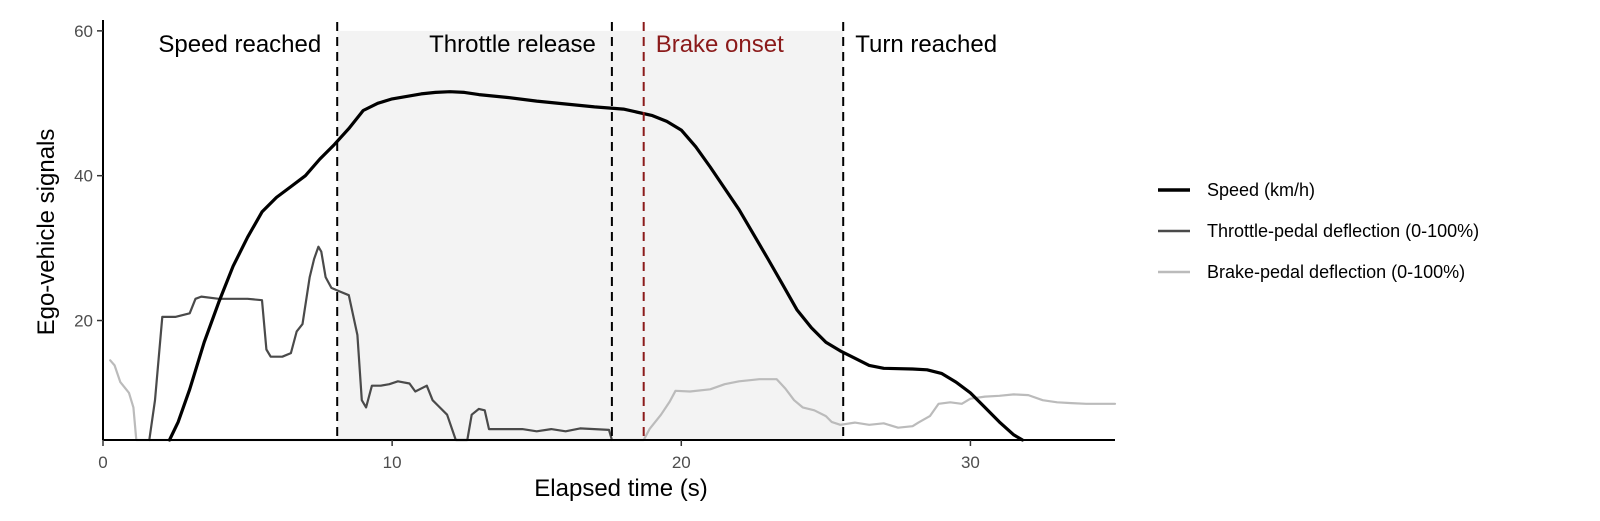 This screenshot has width=1600, height=521. I want to click on y-axis-title: Ego-vehicle signals, so click(46, 232).